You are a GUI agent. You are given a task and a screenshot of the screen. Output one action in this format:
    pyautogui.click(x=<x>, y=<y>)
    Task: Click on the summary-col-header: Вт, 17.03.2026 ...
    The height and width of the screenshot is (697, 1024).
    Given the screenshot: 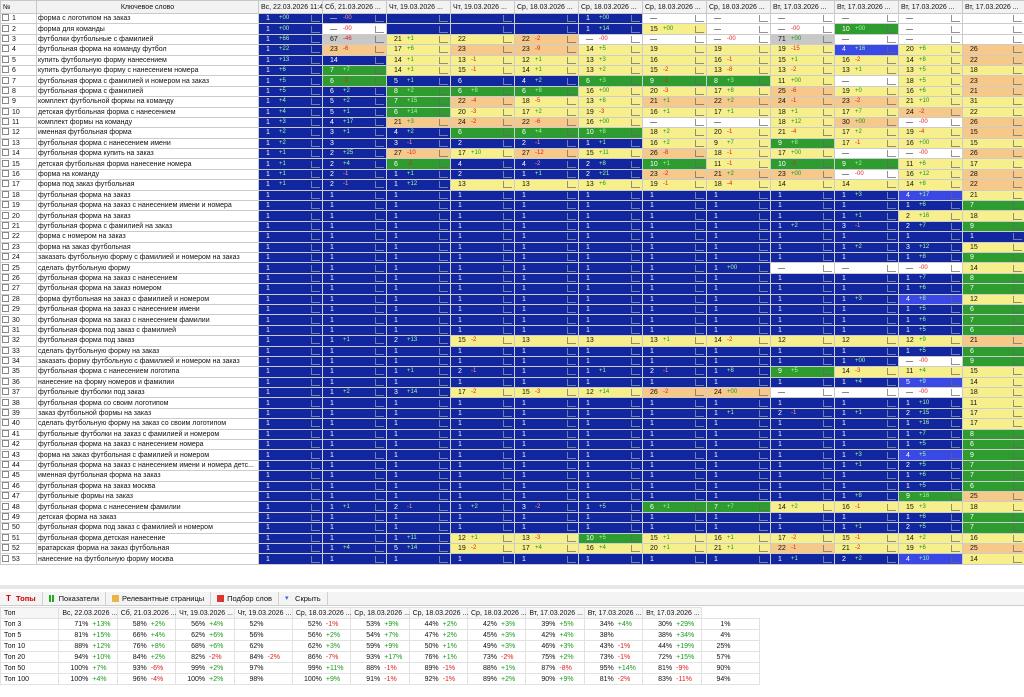 What is the action you would take?
    pyautogui.click(x=672, y=613)
    